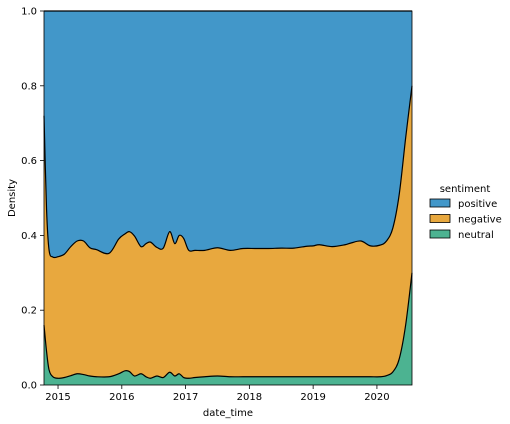 The image size is (510, 424). What do you see at coordinates (29, 236) in the screenshot?
I see `y-tick-label: 0.4` at bounding box center [29, 236].